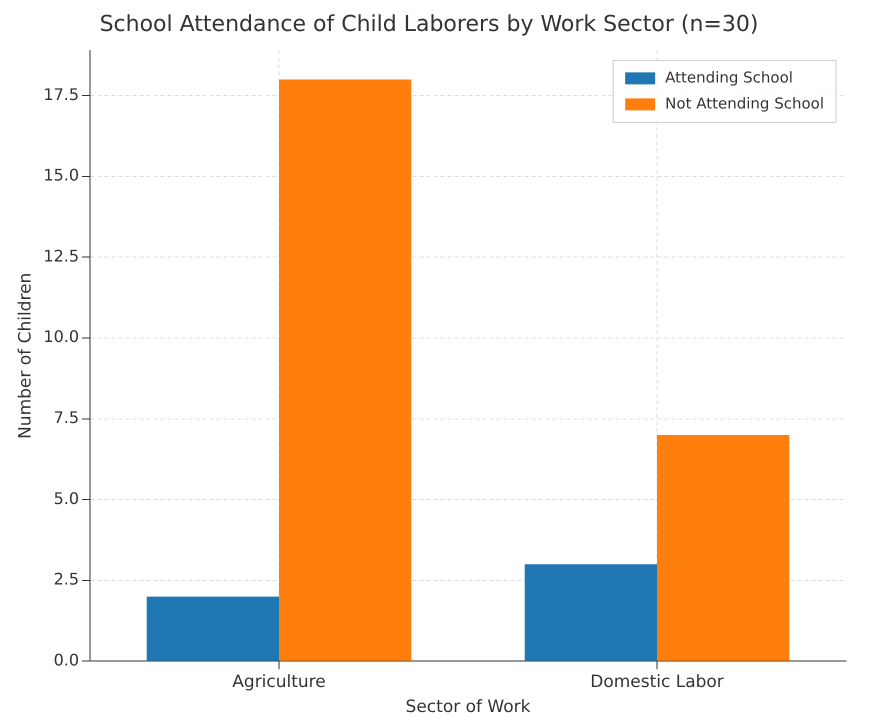 This screenshot has width=890, height=720. Describe the element at coordinates (61, 256) in the screenshot. I see `y-tick-label: 12.5` at that location.